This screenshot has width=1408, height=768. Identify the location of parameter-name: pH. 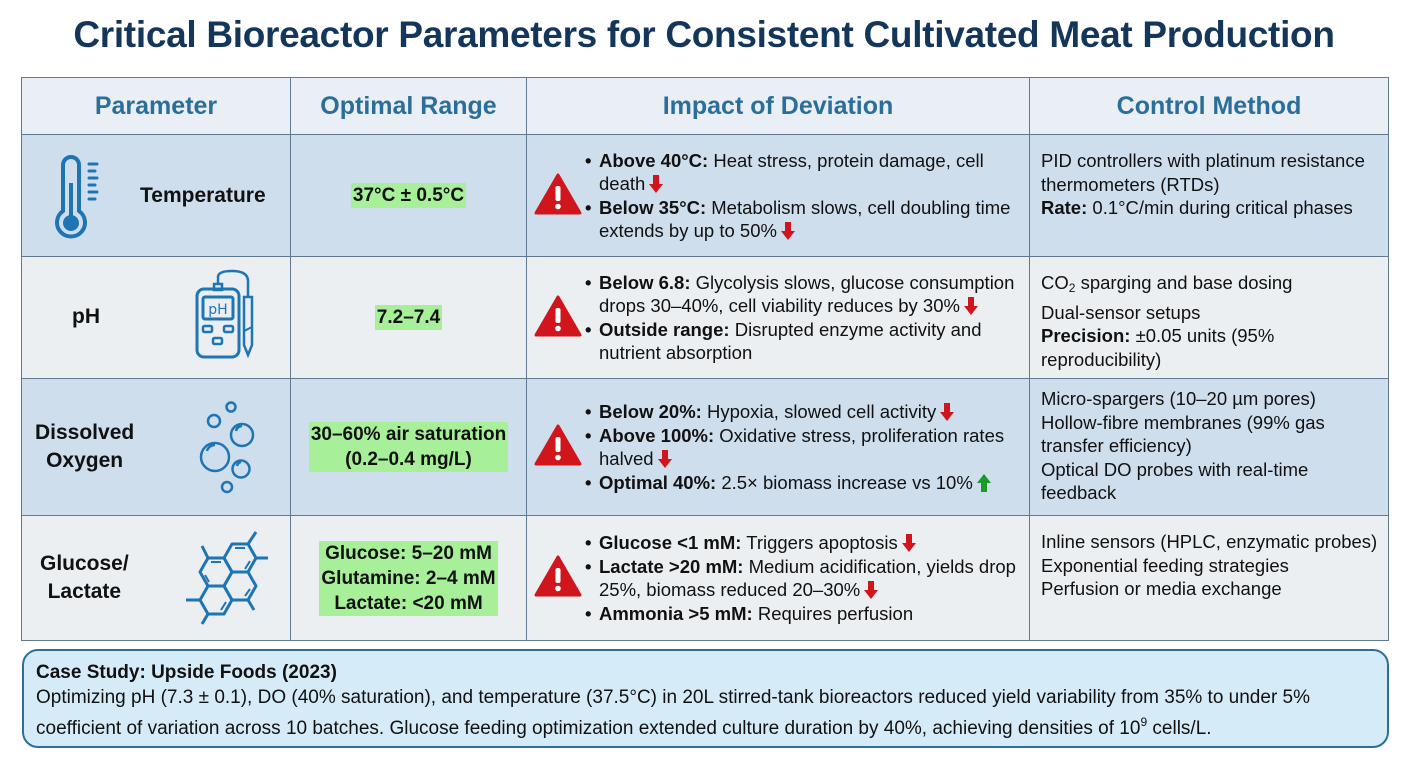
(86, 316).